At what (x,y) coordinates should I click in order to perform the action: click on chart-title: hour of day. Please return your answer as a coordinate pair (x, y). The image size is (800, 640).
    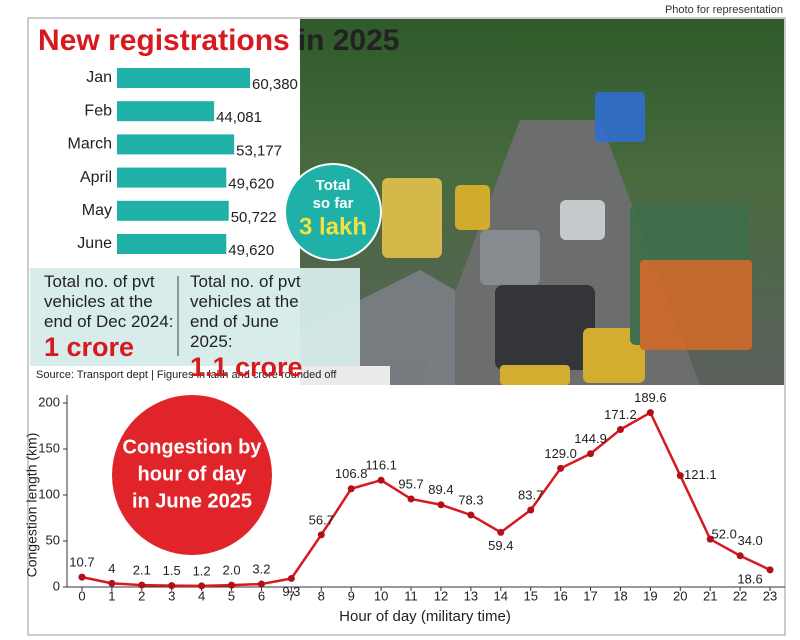
    Looking at the image, I should click on (193, 474).